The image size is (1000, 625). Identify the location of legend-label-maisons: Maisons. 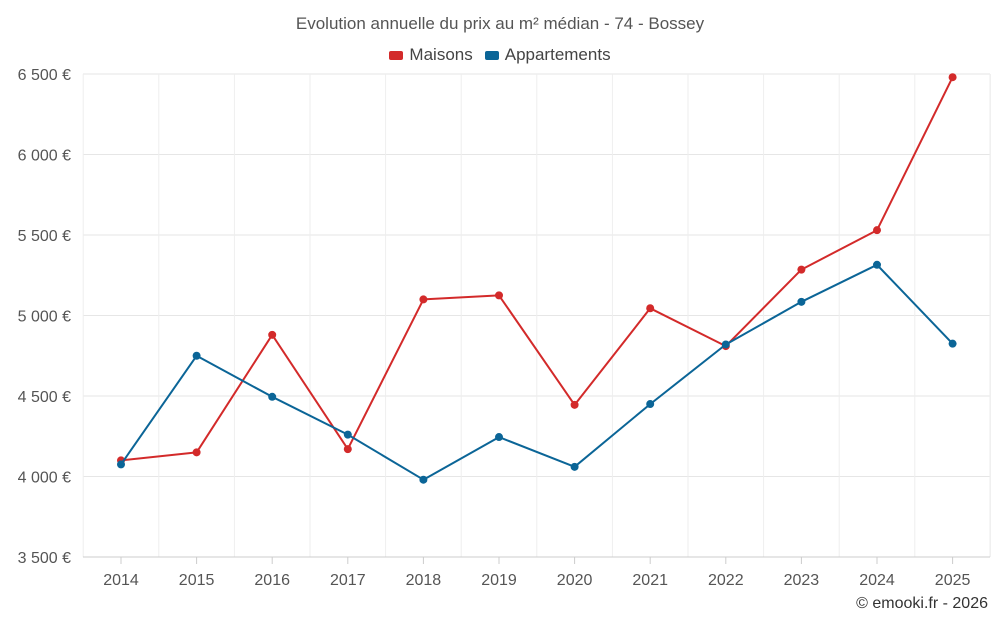
(441, 54).